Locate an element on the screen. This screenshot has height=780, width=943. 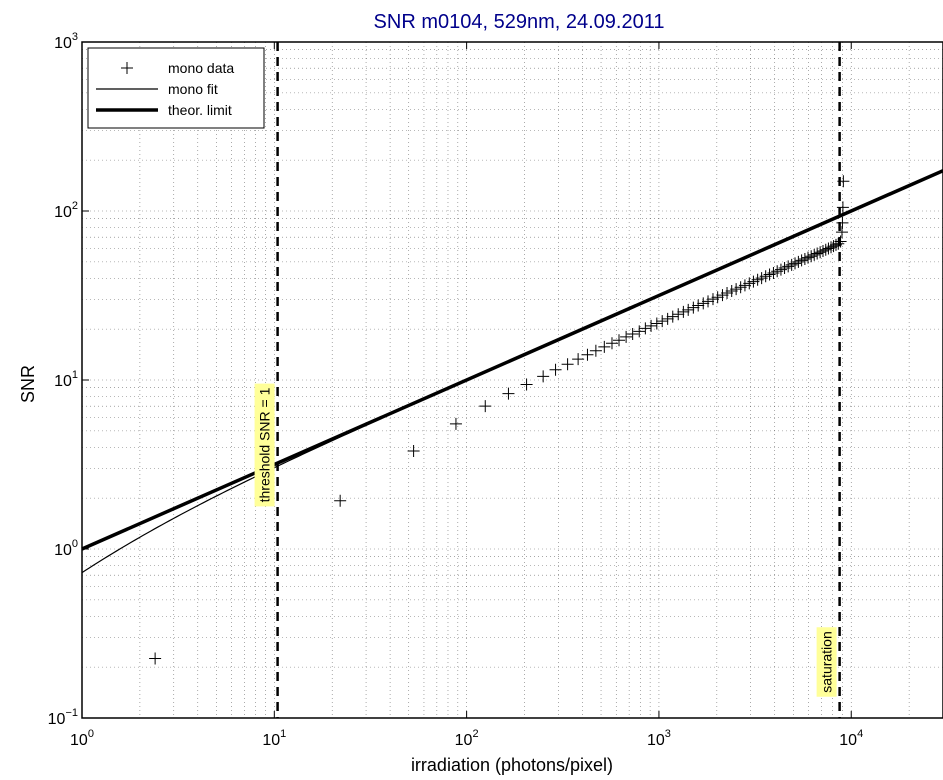
x-axis-label: irradiation (photons/pixel) is located at coordinates (512, 765).